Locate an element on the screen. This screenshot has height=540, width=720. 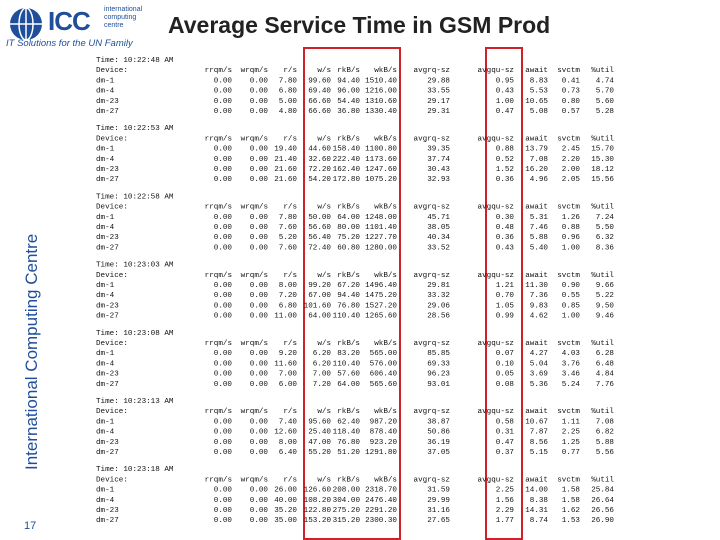
metric-value: 5.88 is located at coordinates (605, 443).